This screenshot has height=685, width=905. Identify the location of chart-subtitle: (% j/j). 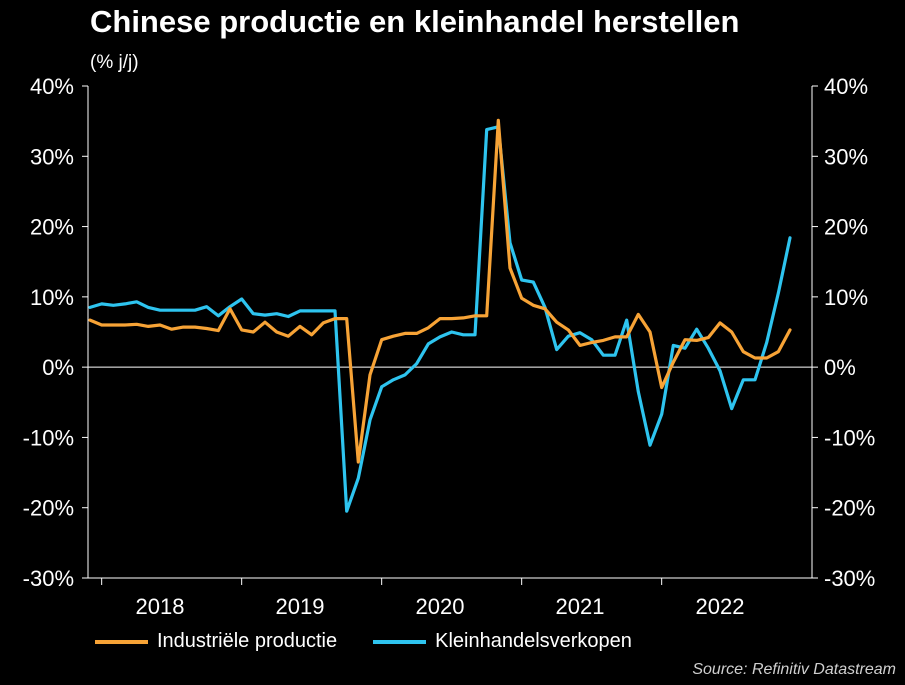
(114, 62).